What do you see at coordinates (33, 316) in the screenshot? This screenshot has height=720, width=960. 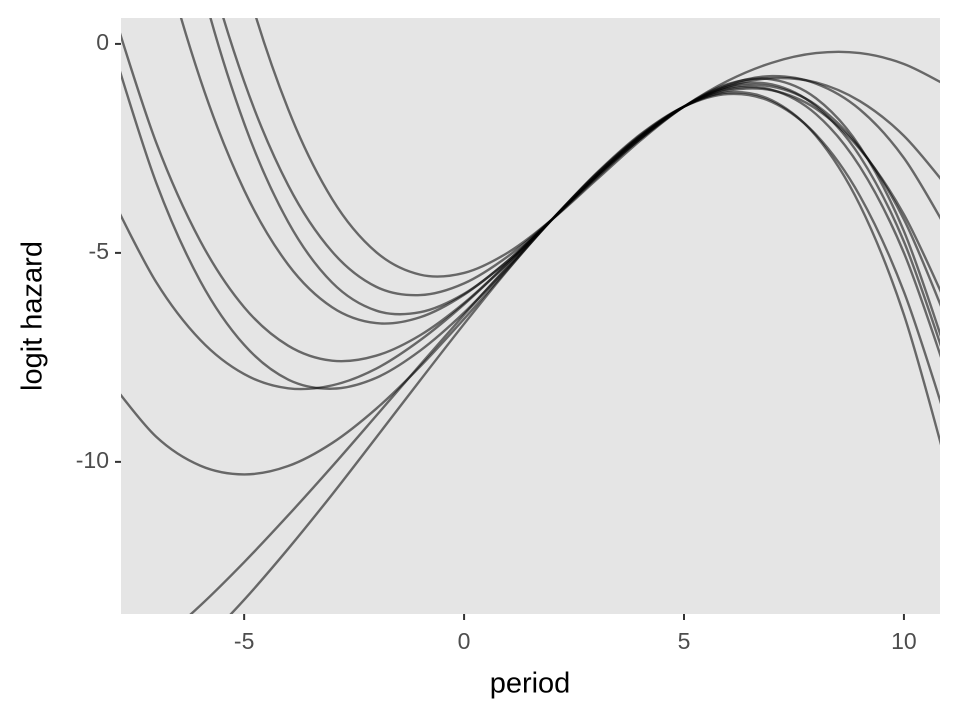 I see `y-axis-title: logit hazard` at bounding box center [33, 316].